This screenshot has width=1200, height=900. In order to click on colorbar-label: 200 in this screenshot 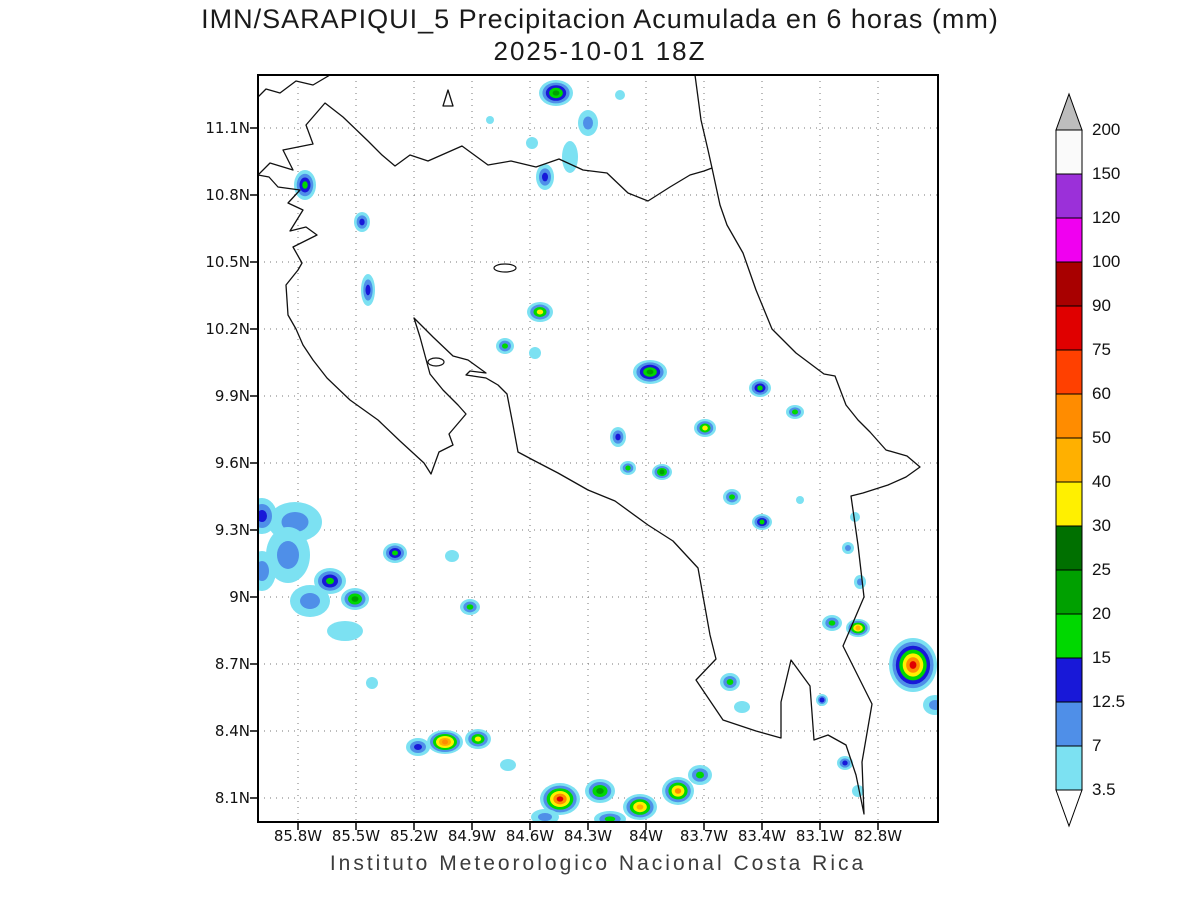, I will do `click(1106, 129)`.